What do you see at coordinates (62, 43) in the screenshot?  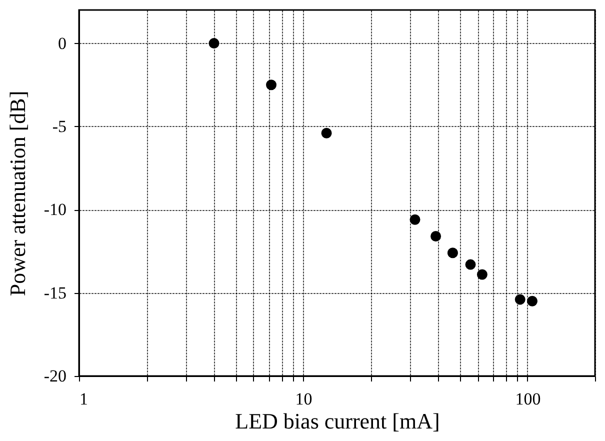 I see `y-tick-label: 0` at bounding box center [62, 43].